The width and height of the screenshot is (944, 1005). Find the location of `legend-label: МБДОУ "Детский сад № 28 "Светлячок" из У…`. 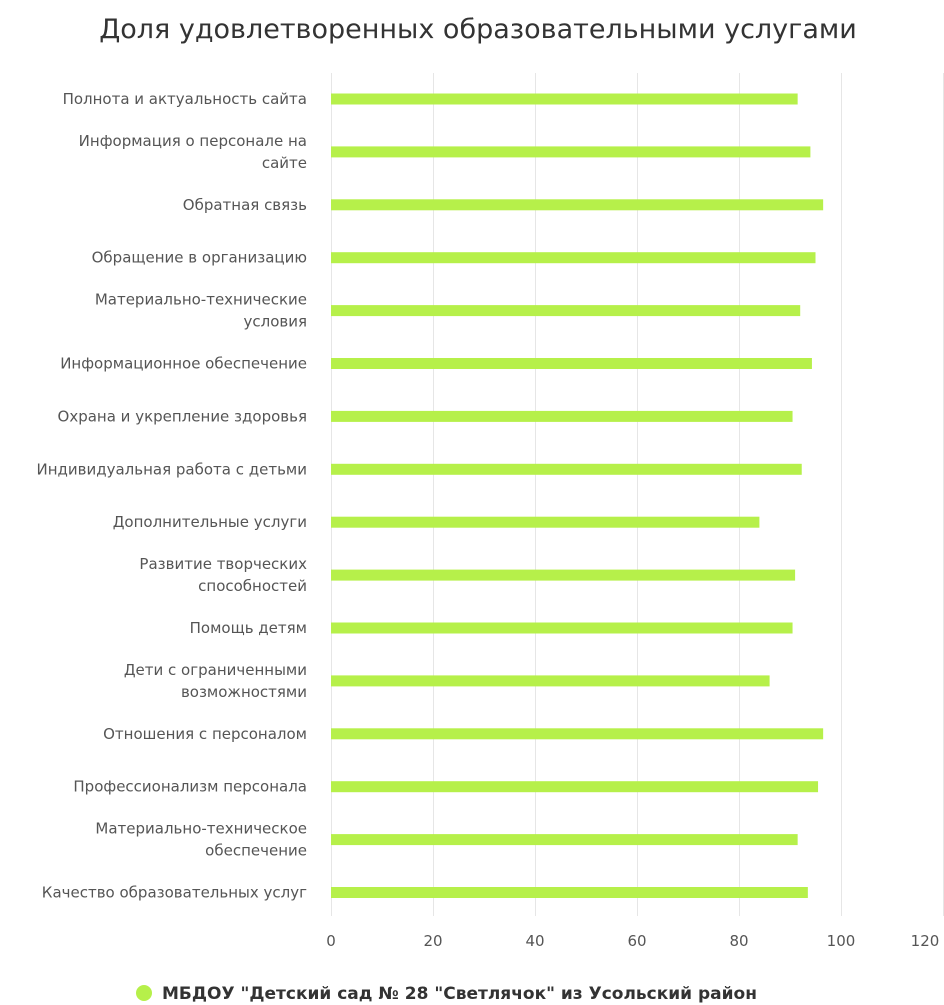

legend-label: МБДОУ "Детский сад № 28 "Светлячок" из У… is located at coordinates (459, 994).